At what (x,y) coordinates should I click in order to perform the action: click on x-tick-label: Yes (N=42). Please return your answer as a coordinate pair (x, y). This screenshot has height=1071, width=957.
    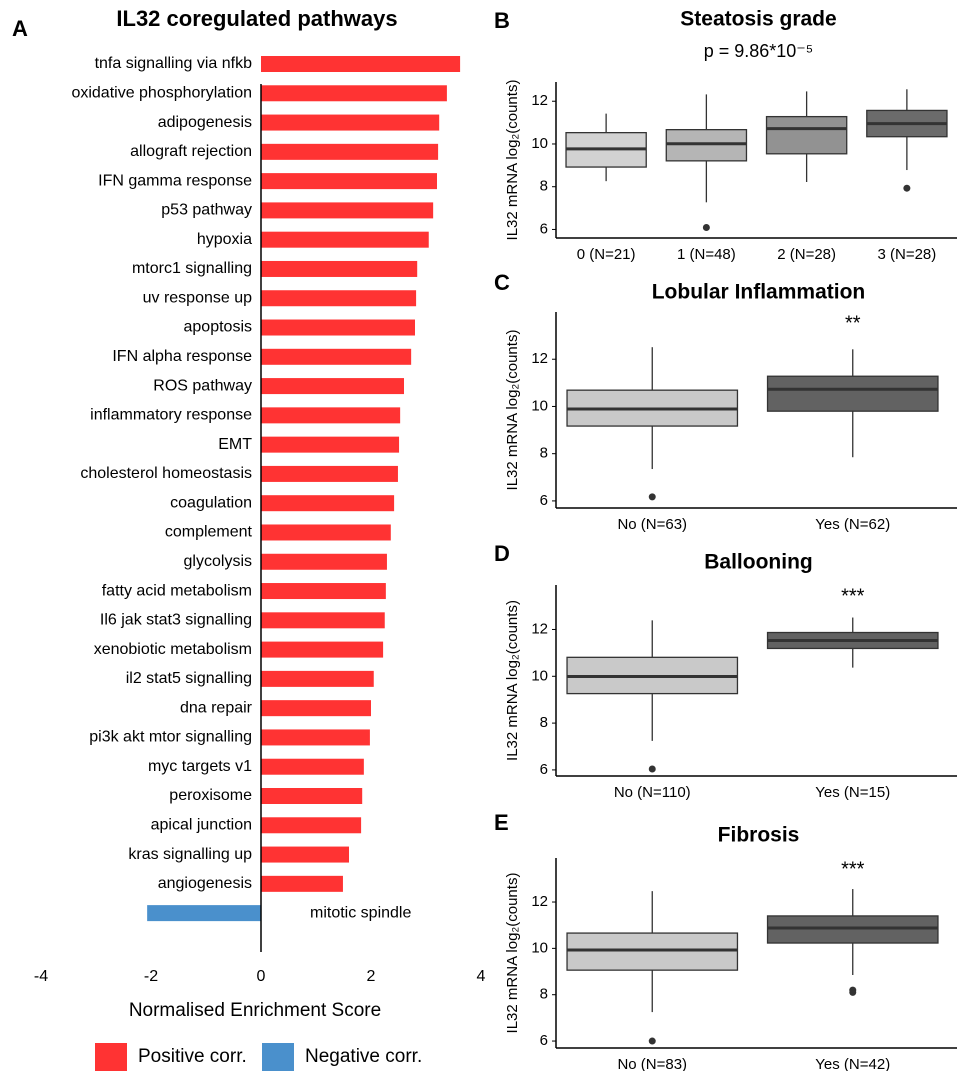
    Looking at the image, I should click on (852, 1063).